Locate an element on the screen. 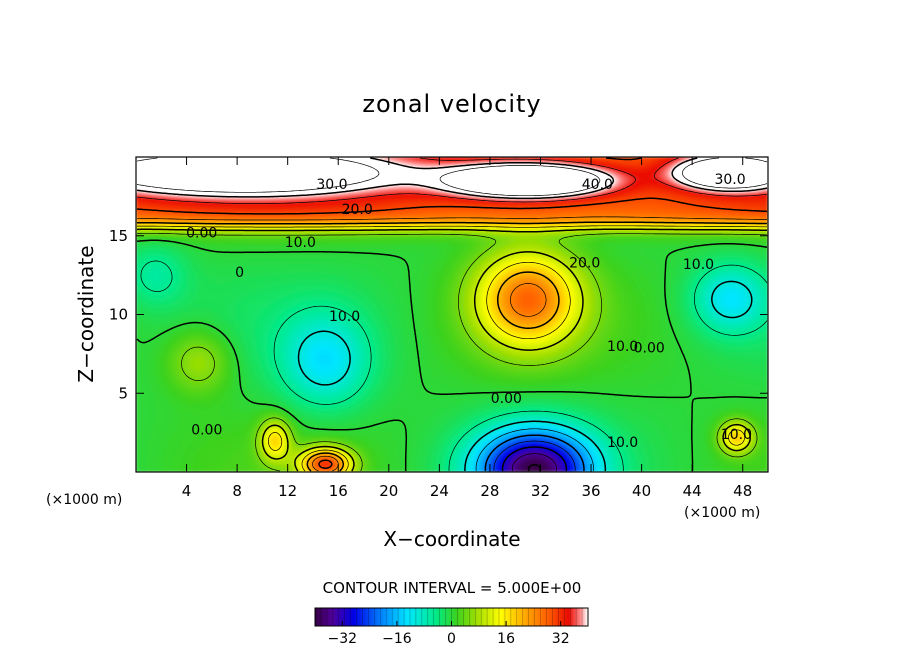 This screenshot has width=904, height=654. x-tick-label: 36 is located at coordinates (590, 491).